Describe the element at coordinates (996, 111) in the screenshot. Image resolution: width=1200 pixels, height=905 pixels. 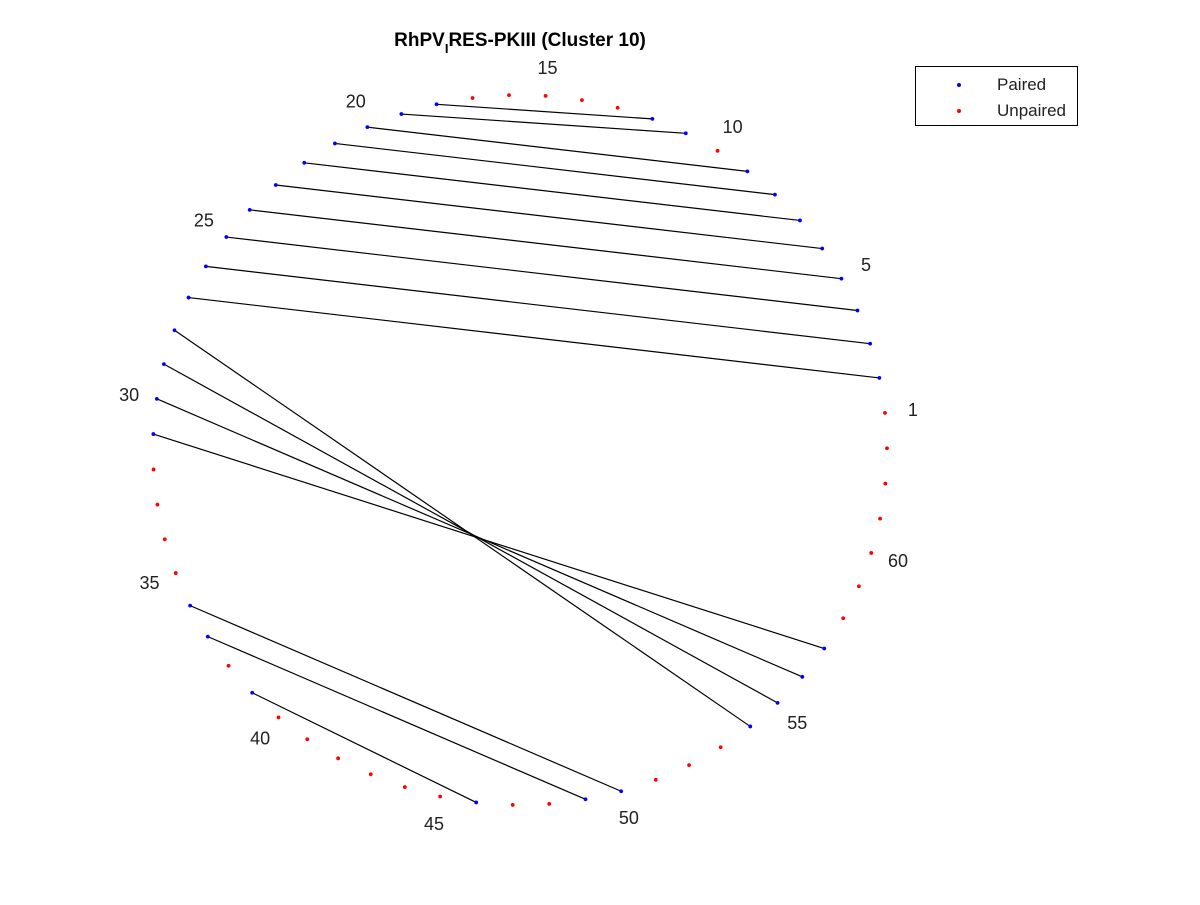
I see `legend-item-unpaired: Unpaired` at that location.